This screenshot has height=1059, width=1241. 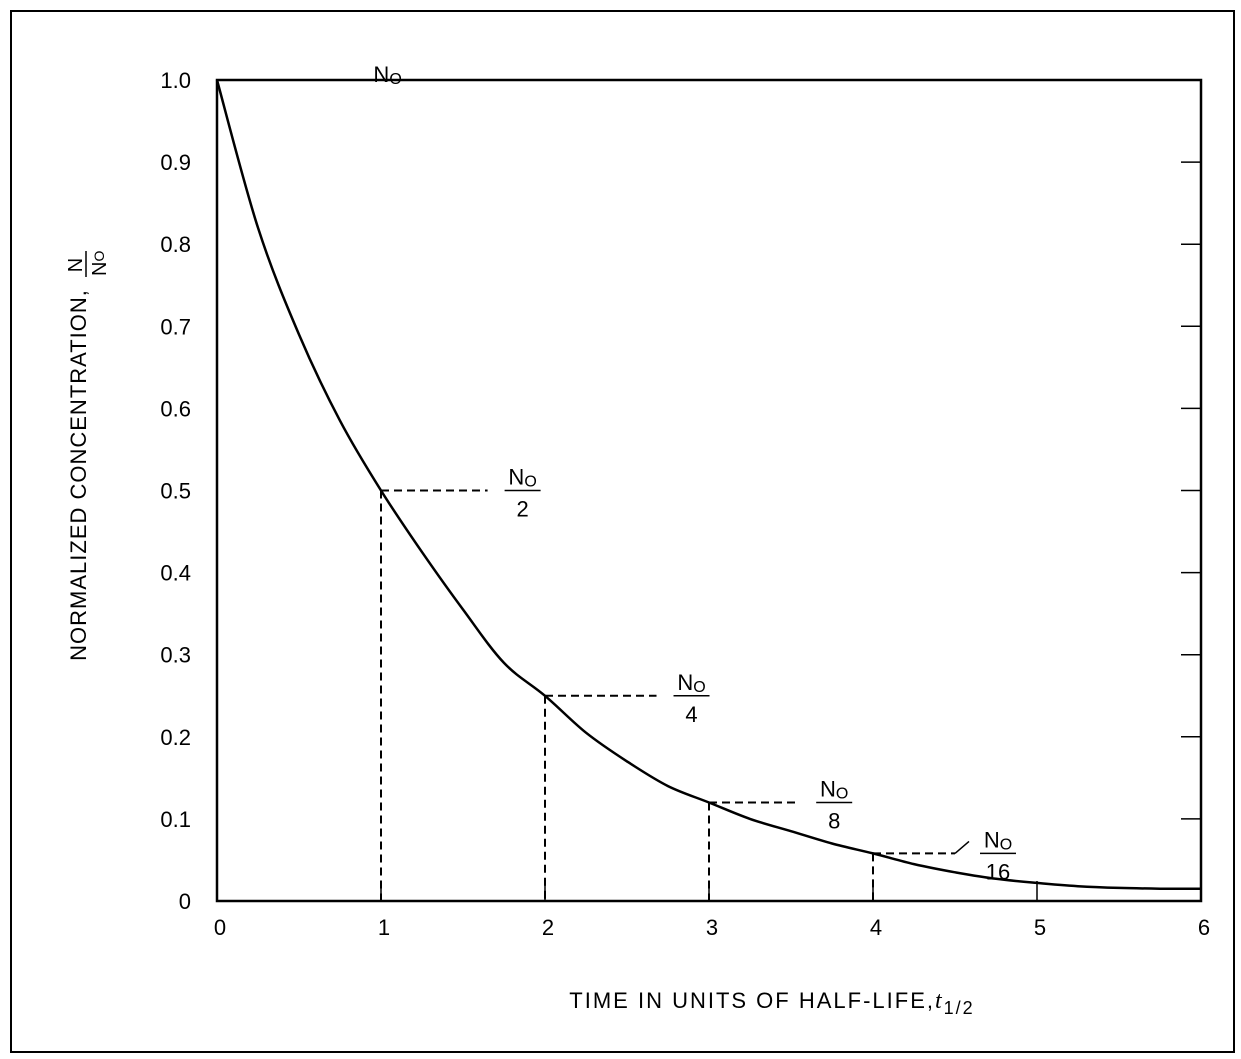 What do you see at coordinates (175, 573) in the screenshot?
I see `y-tick-label: 0.4` at bounding box center [175, 573].